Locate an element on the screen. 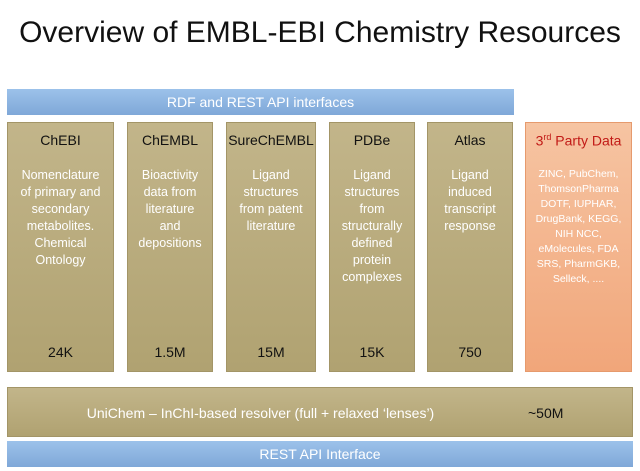 Image resolution: width=640 pixels, height=471 pixels. resource-count: 750 is located at coordinates (470, 352).